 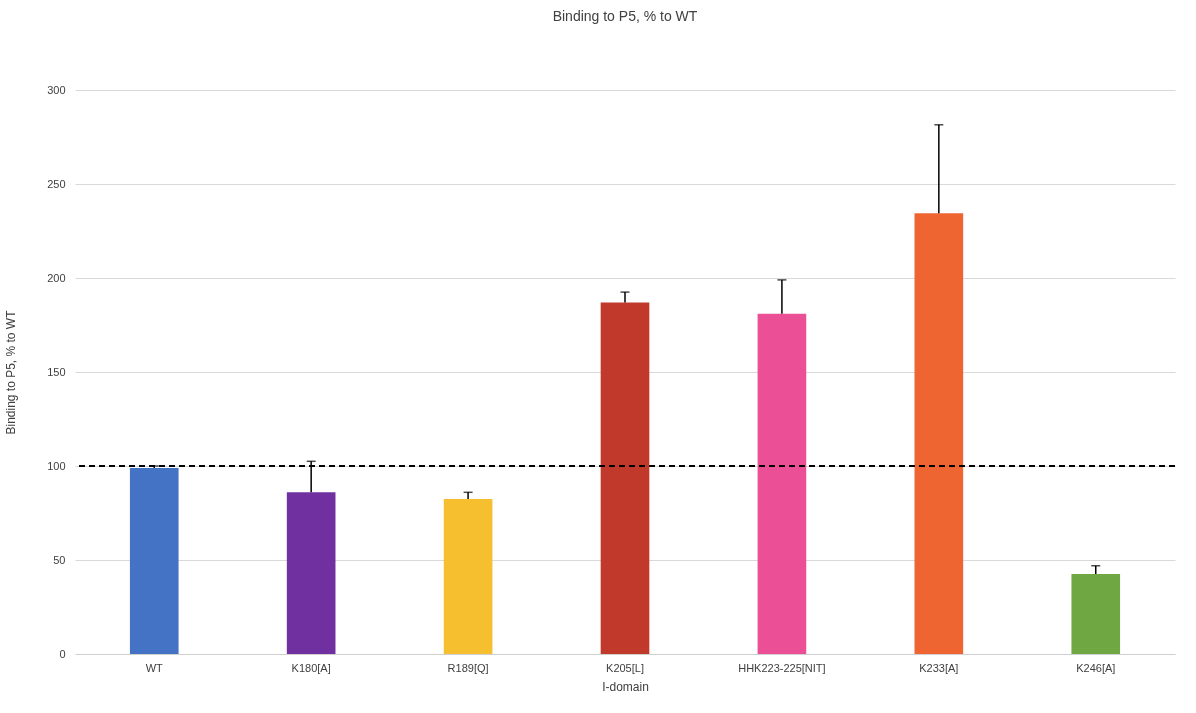 What do you see at coordinates (625, 686) in the screenshot?
I see `x-axis-title: I-domain` at bounding box center [625, 686].